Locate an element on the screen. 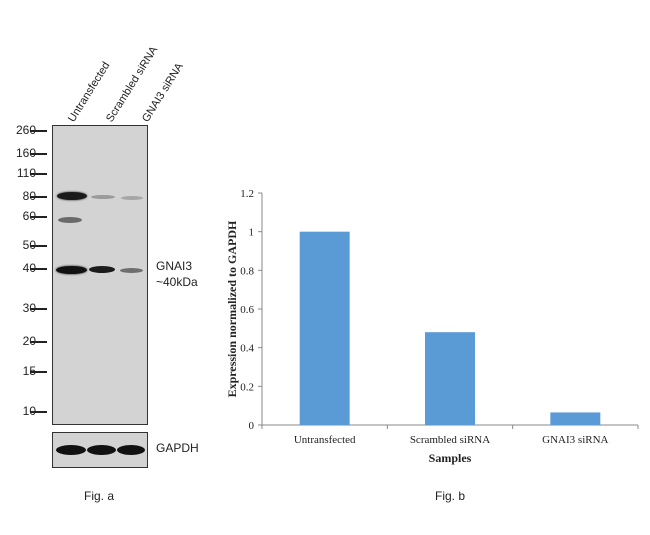 The height and width of the screenshot is (535, 650). bar-scrambled-sirna is located at coordinates (450, 378).